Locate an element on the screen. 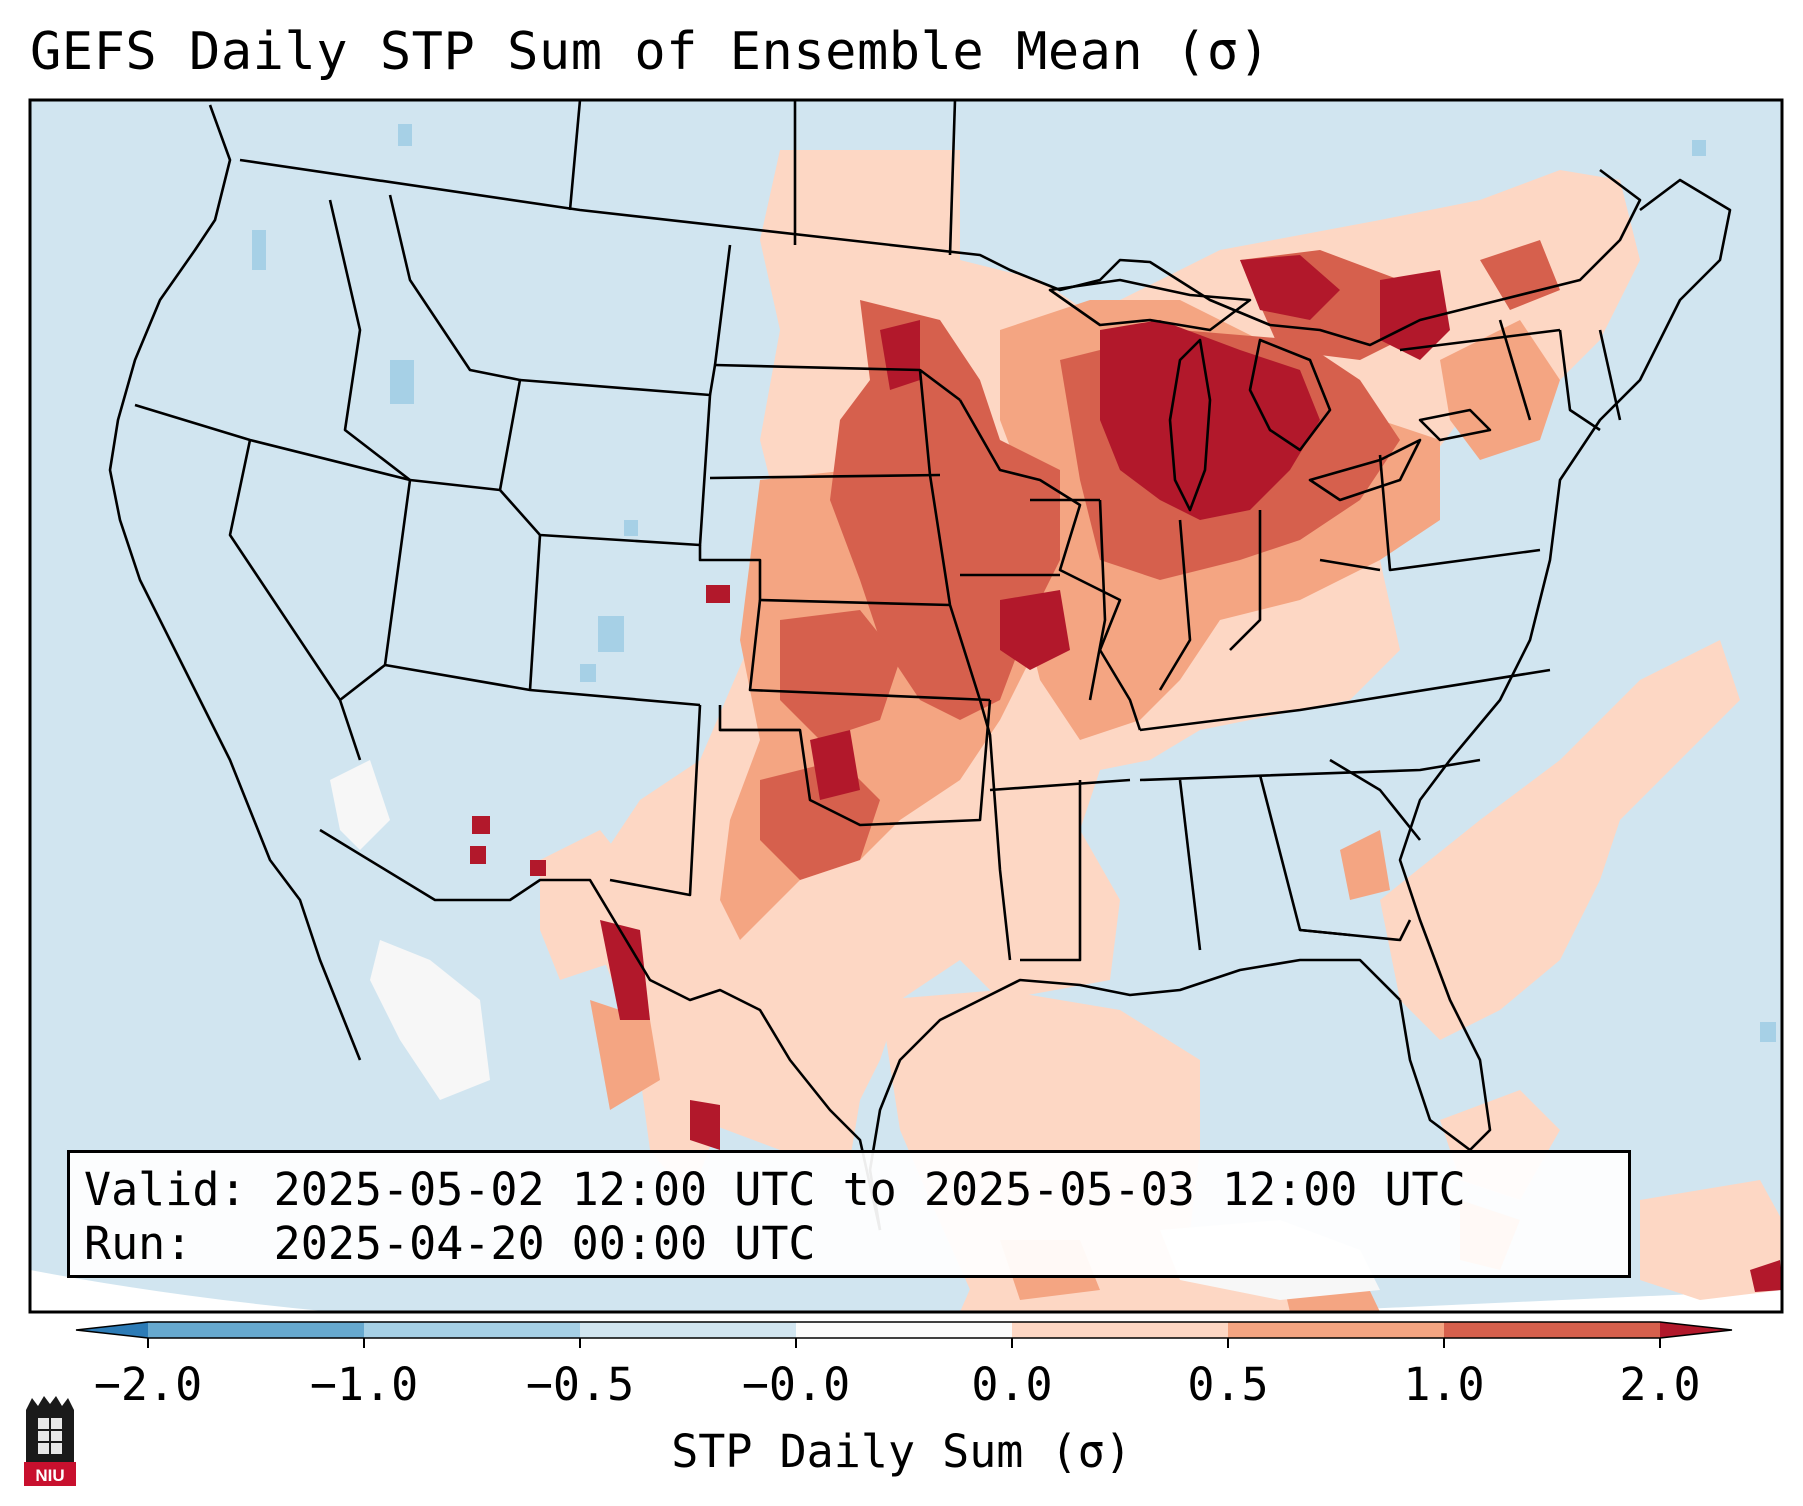  lake-ontario is located at coordinates (1455, 425).